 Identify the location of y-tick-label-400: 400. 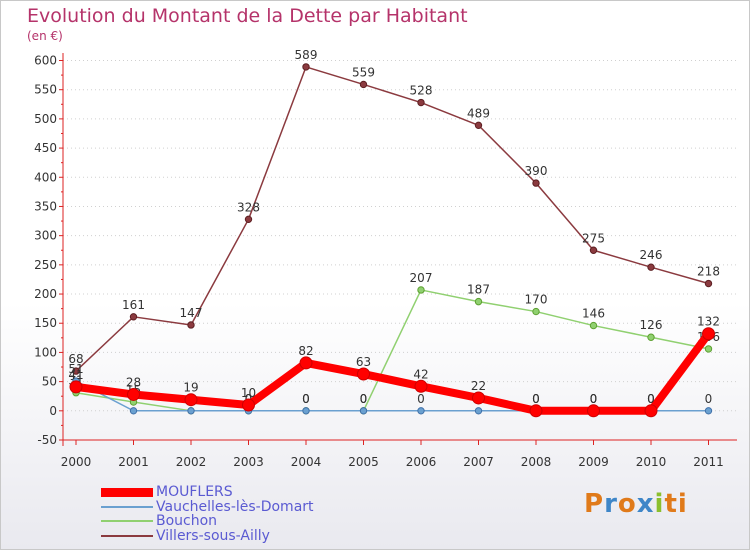
(45, 177).